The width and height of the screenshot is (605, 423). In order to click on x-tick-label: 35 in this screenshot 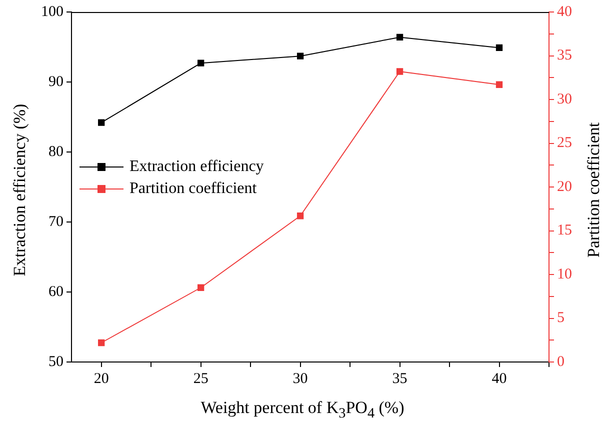, I will do `click(400, 378)`.